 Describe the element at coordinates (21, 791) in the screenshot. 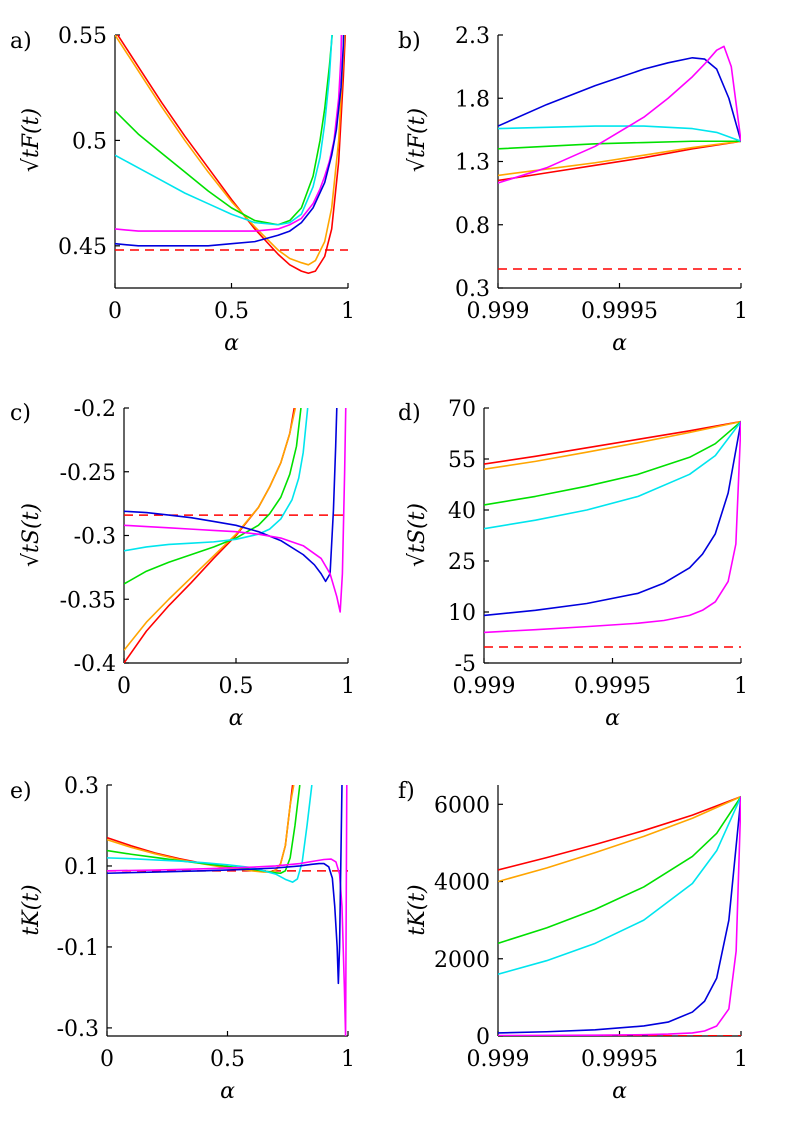

I see `panel-label: e)` at that location.